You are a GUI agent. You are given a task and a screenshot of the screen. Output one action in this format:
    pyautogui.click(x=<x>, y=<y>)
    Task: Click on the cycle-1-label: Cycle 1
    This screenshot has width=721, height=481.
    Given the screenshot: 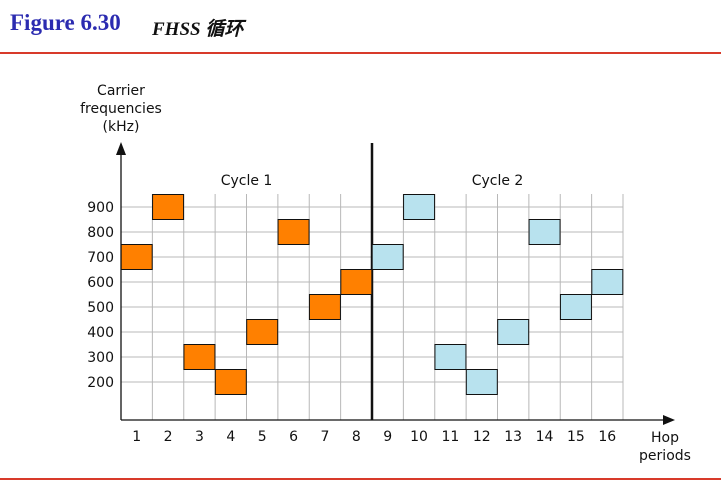 What is the action you would take?
    pyautogui.click(x=247, y=181)
    